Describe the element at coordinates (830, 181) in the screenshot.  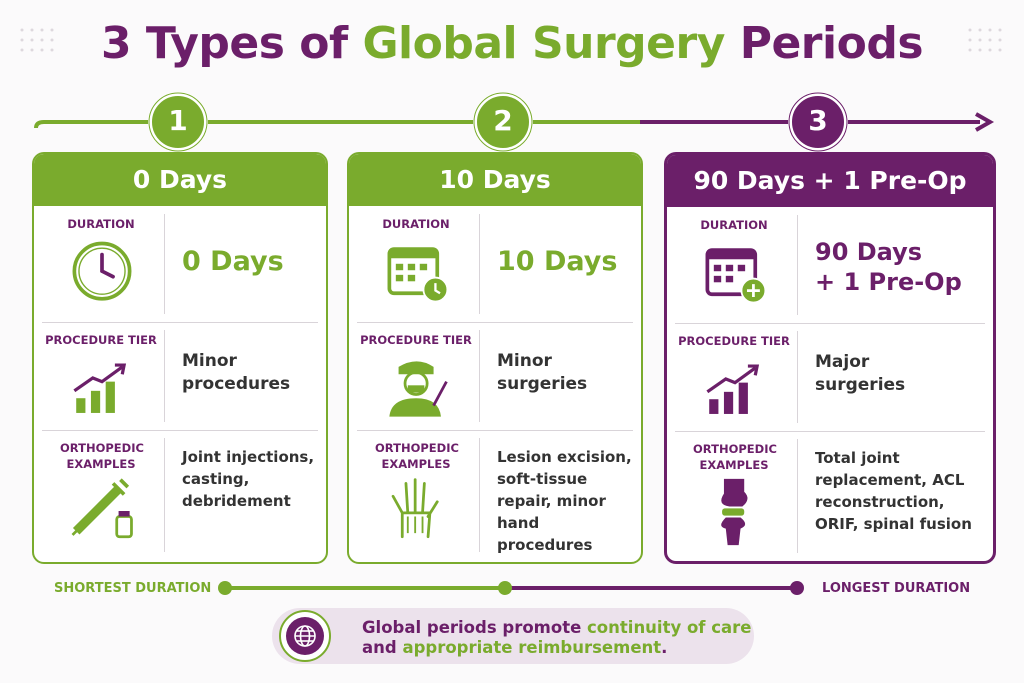
I see `card-header: 90 Days + 1 Pre-Op` at that location.